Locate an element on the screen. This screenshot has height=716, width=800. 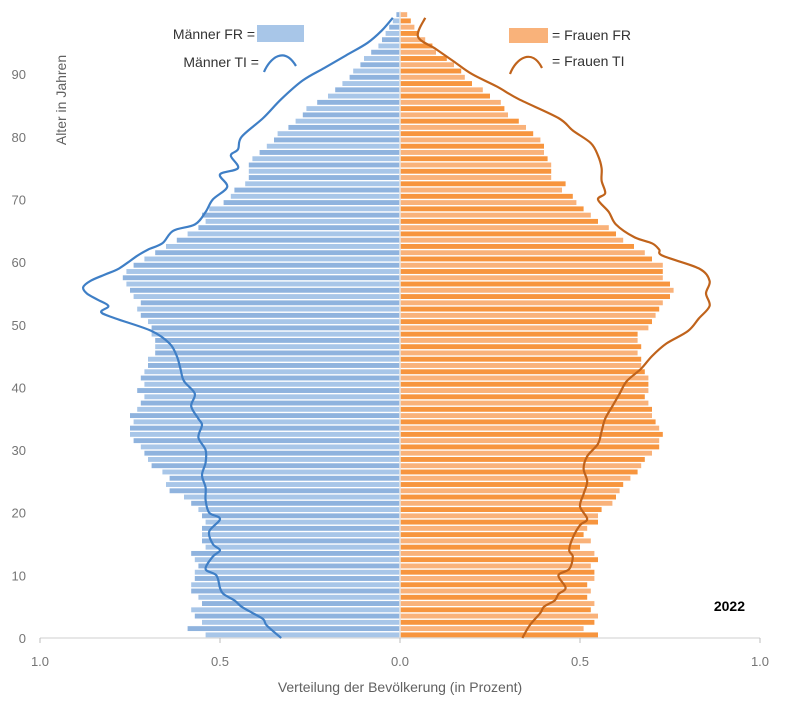
y-tick-label: 20 is located at coordinates (19, 513).